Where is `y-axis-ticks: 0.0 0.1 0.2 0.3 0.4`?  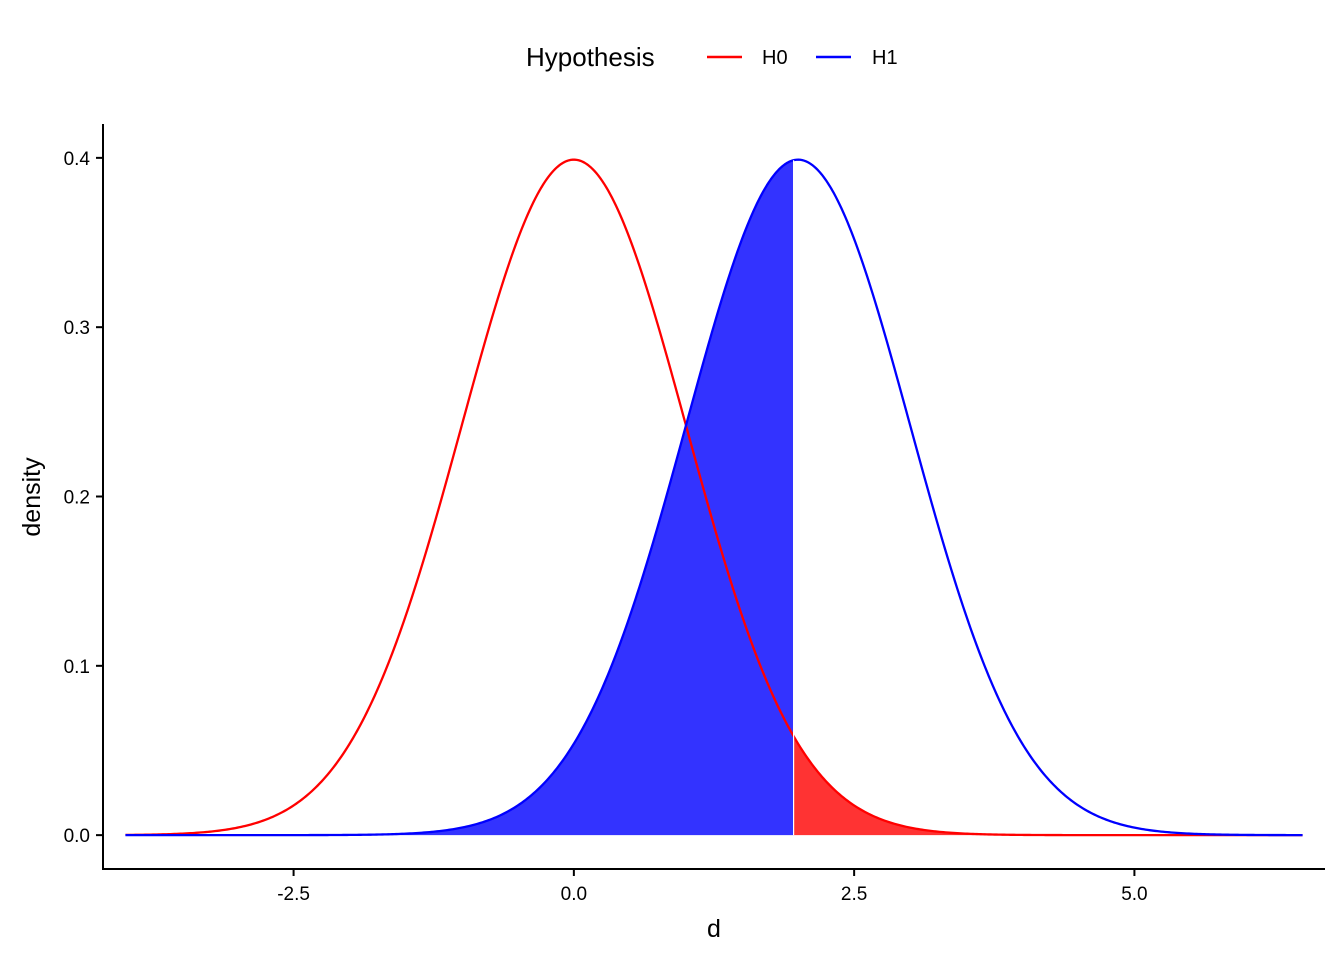 y-axis-ticks: 0.0 0.1 0.2 0.3 0.4 is located at coordinates (83, 498).